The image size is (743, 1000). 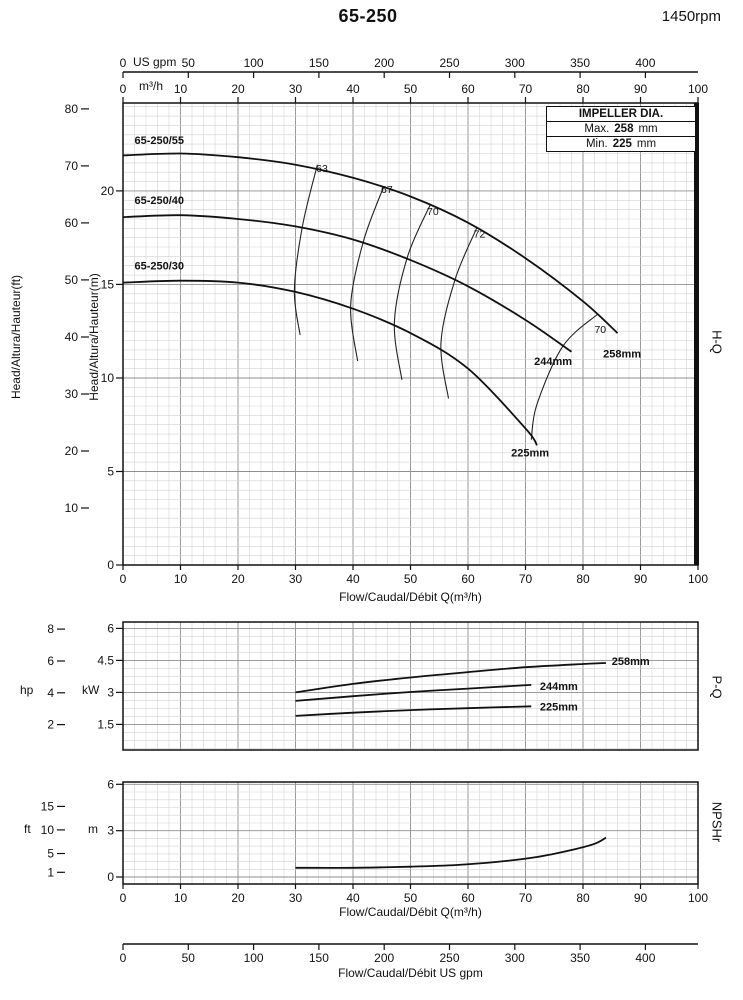 What do you see at coordinates (110, 472) in the screenshot?
I see `y-tick-5: 5` at bounding box center [110, 472].